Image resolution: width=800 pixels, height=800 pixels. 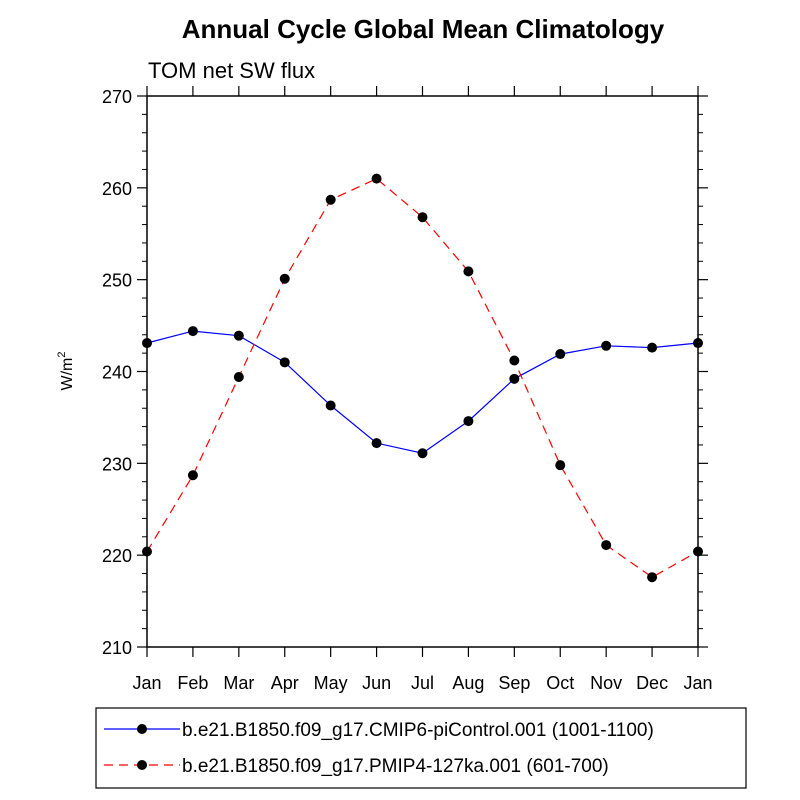 I want to click on legend-box, so click(x=421, y=748).